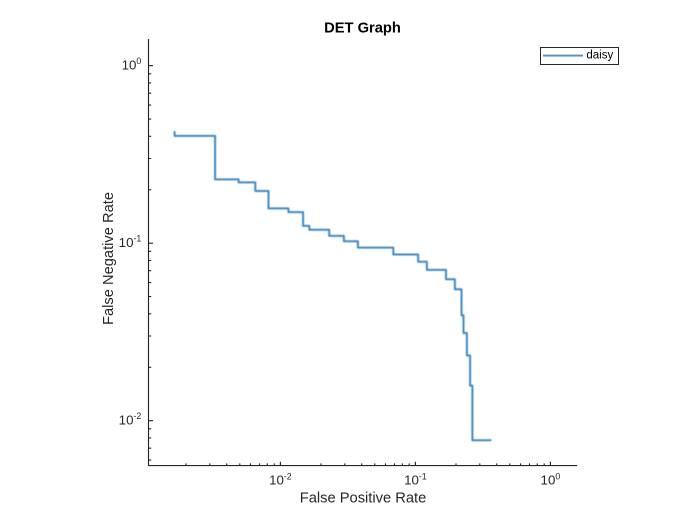 The height and width of the screenshot is (525, 700). I want to click on svg-text: DET Graph, so click(362, 29).